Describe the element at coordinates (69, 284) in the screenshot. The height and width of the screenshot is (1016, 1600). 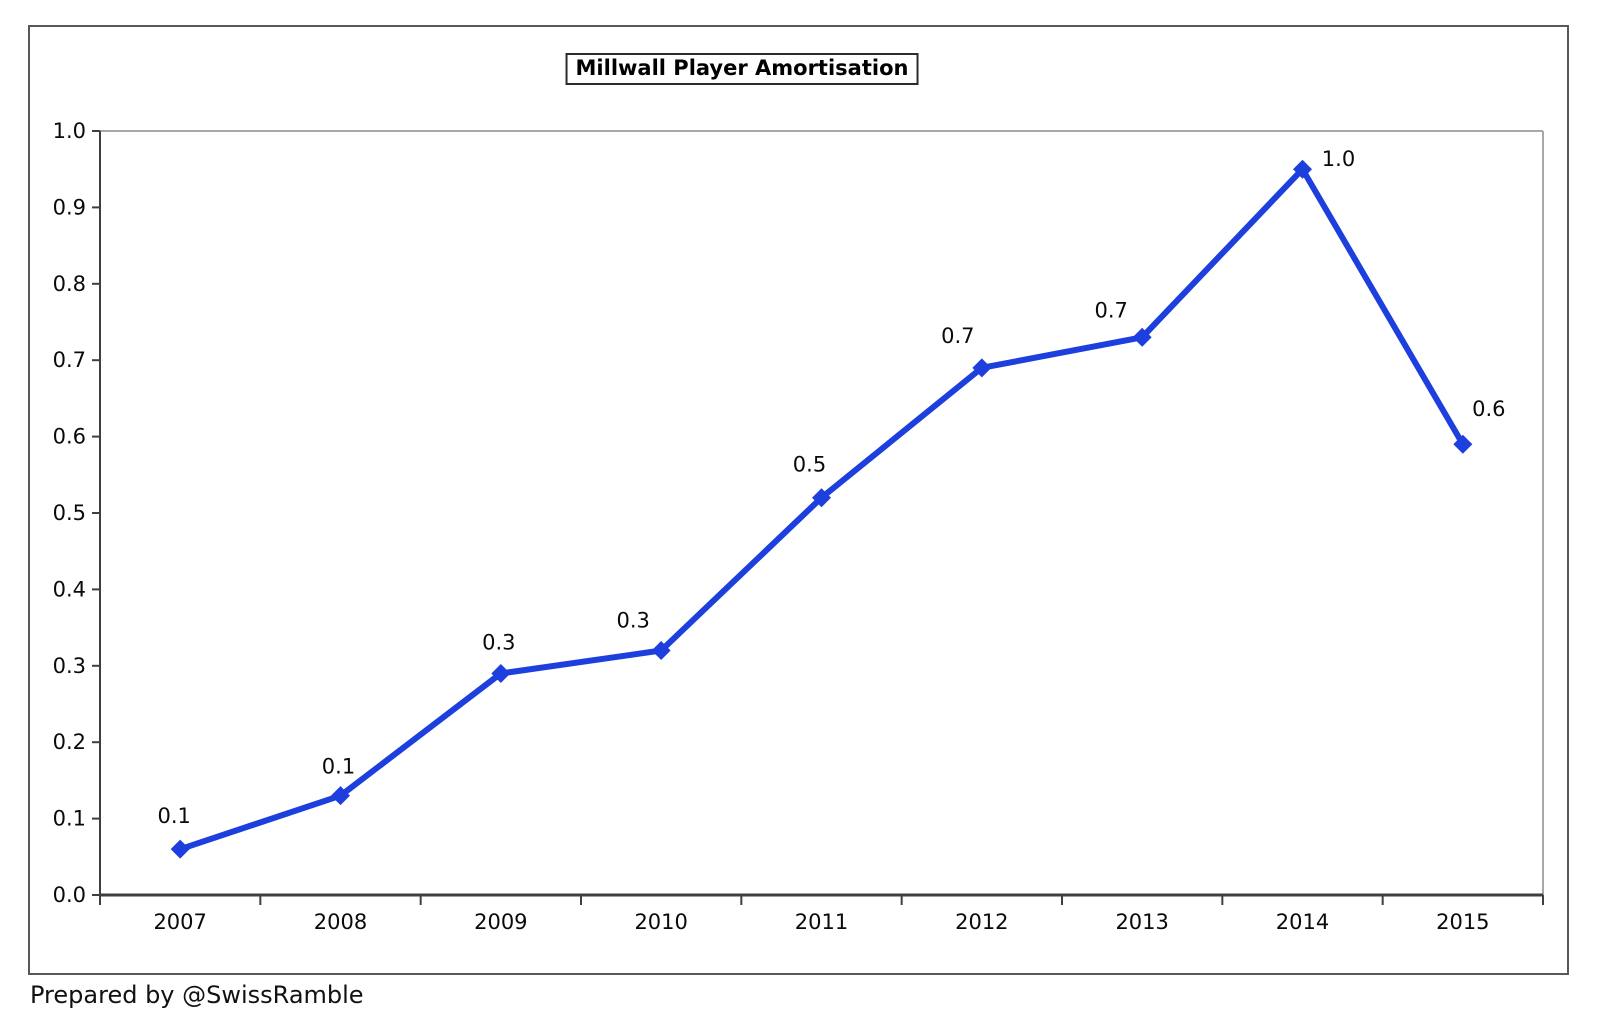
I see `y-tick-label: 0.8` at that location.